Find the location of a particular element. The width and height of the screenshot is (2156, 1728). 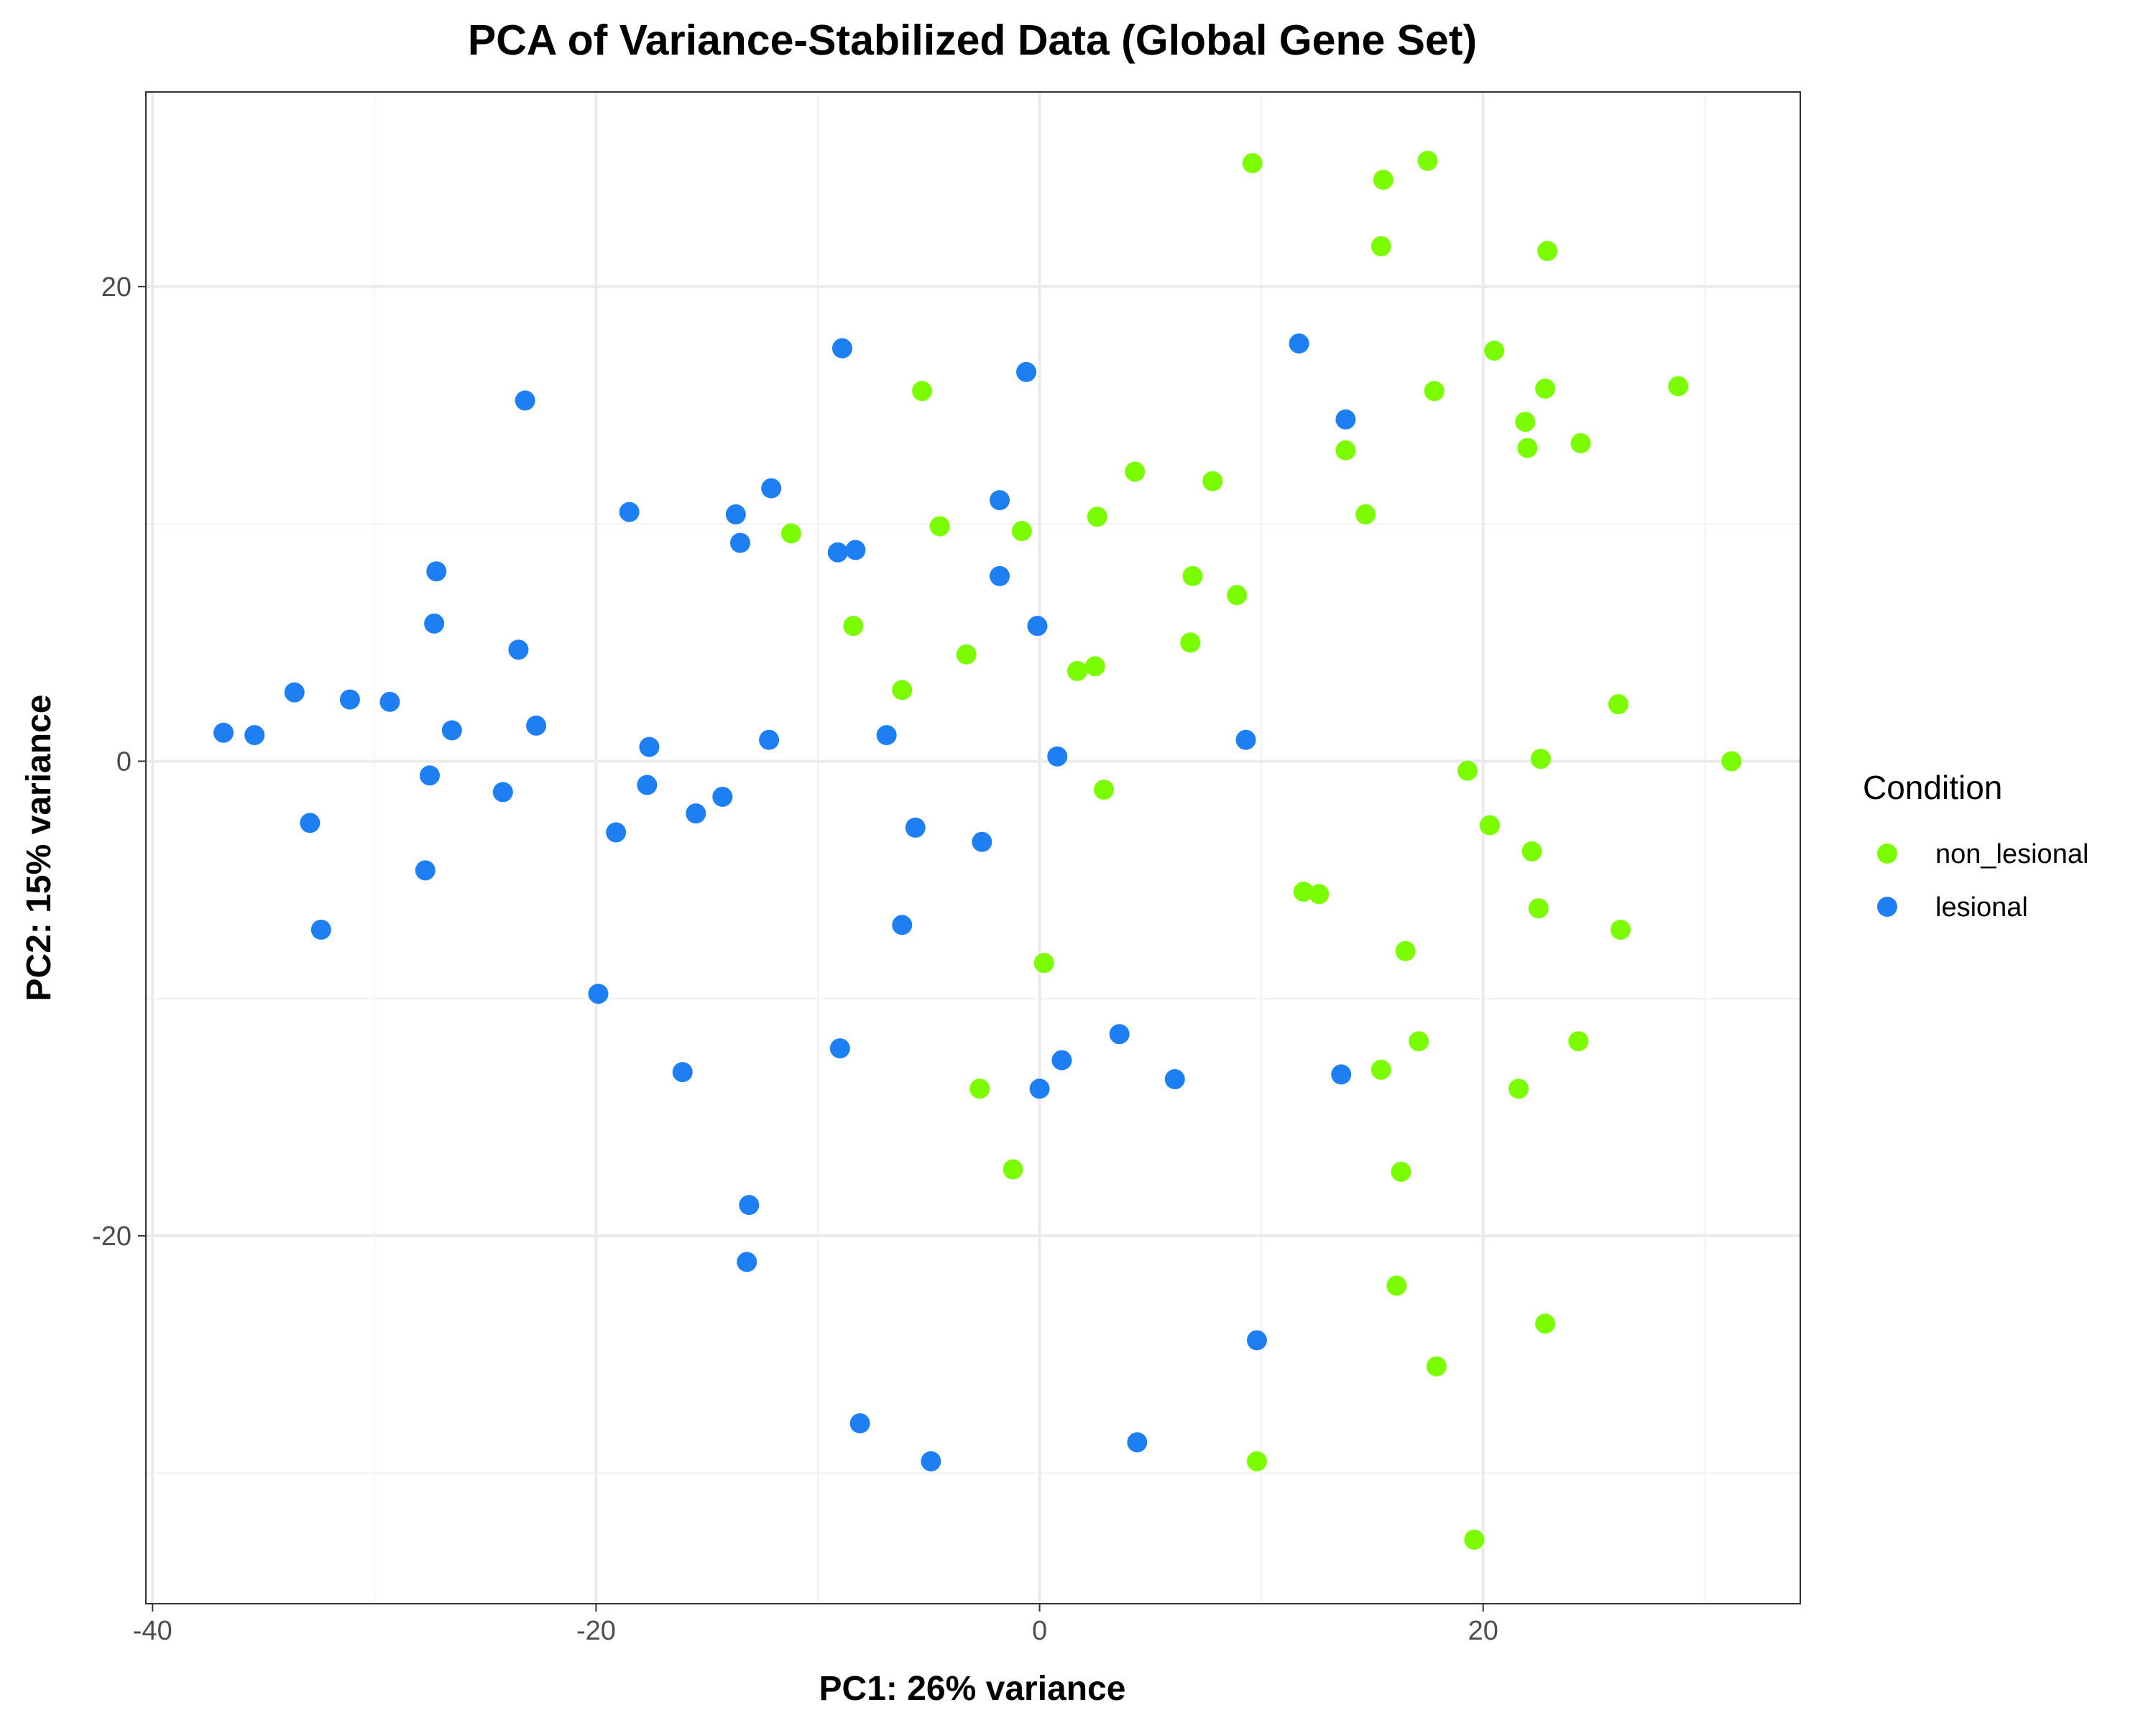

x-axis-ticks: -40 -20 0 20 is located at coordinates (815, 1625).